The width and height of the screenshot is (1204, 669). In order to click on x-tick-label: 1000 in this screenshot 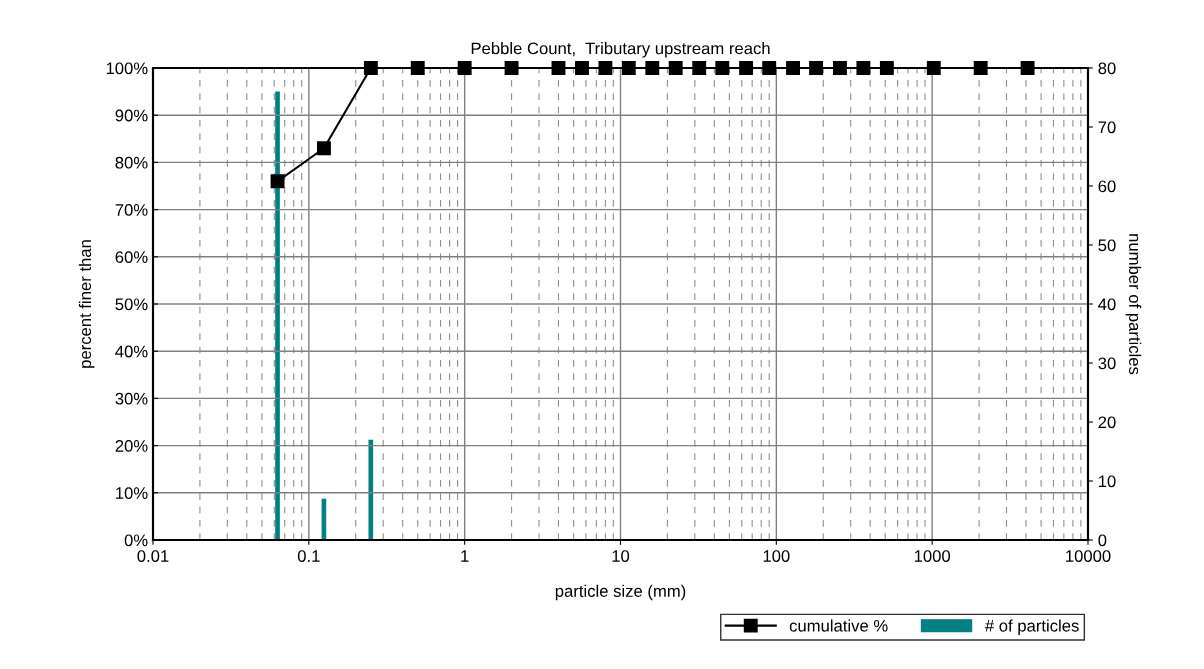, I will do `click(932, 556)`.